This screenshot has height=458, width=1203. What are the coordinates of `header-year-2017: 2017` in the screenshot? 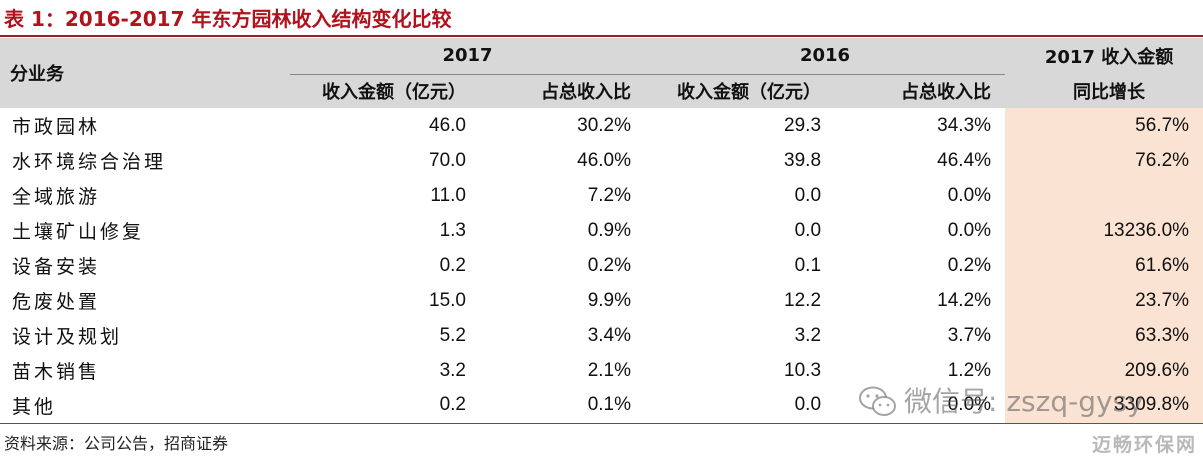 It's located at (468, 56).